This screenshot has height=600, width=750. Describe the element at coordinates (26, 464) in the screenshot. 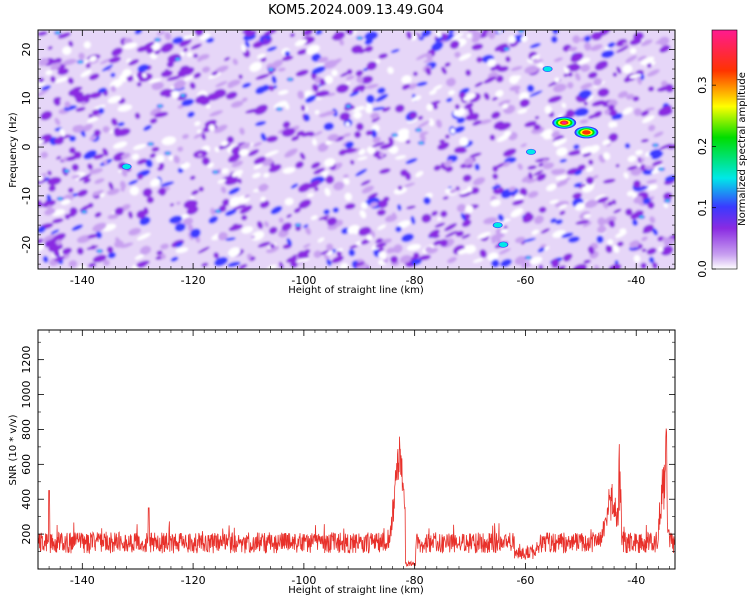

I see `y-tick-label: 600` at that location.